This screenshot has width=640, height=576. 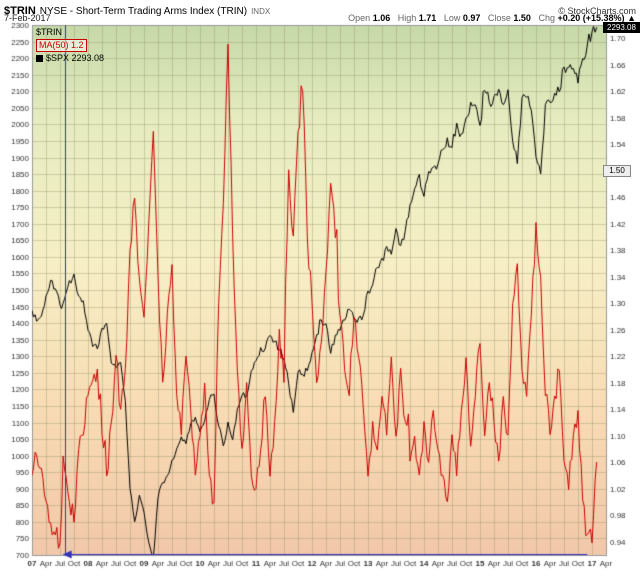 I want to click on chg-label: Chg, so click(x=546, y=18).